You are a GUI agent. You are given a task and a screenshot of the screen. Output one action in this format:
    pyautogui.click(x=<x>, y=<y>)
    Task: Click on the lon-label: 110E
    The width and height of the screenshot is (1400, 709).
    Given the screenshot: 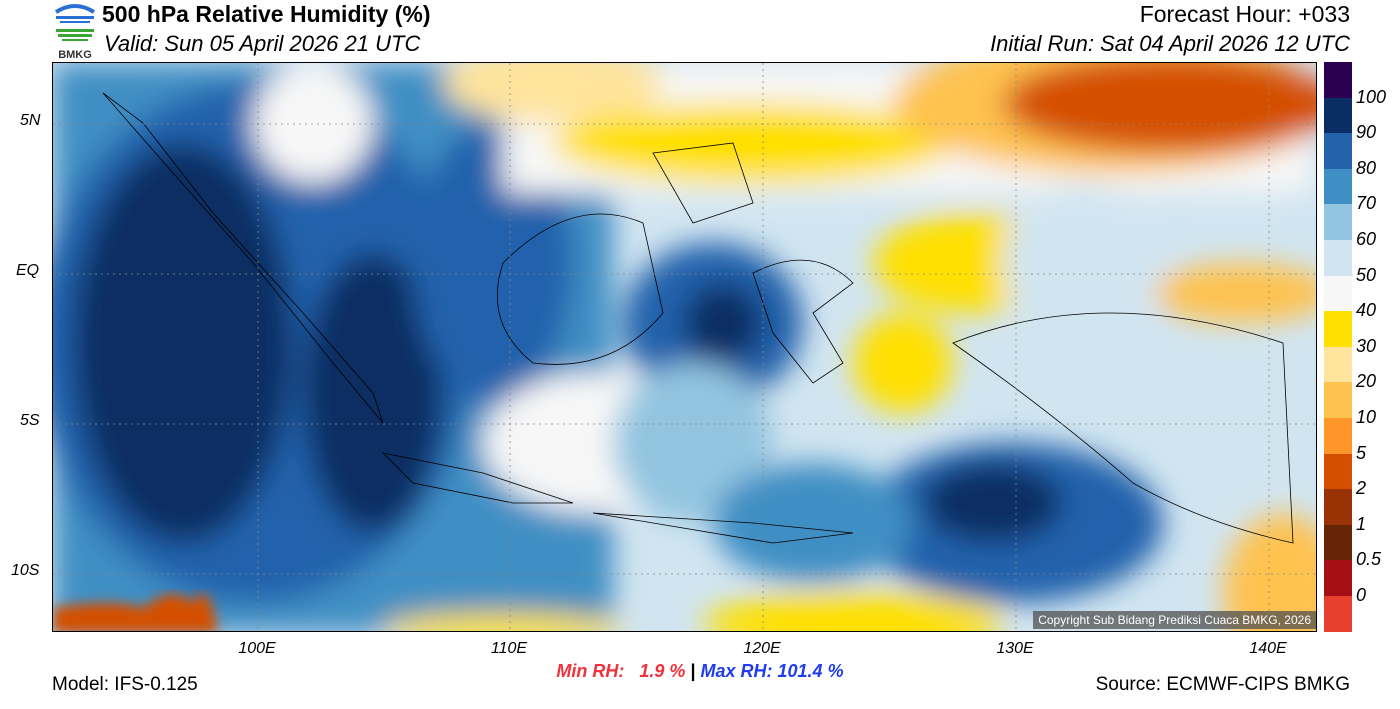 What is the action you would take?
    pyautogui.click(x=509, y=648)
    